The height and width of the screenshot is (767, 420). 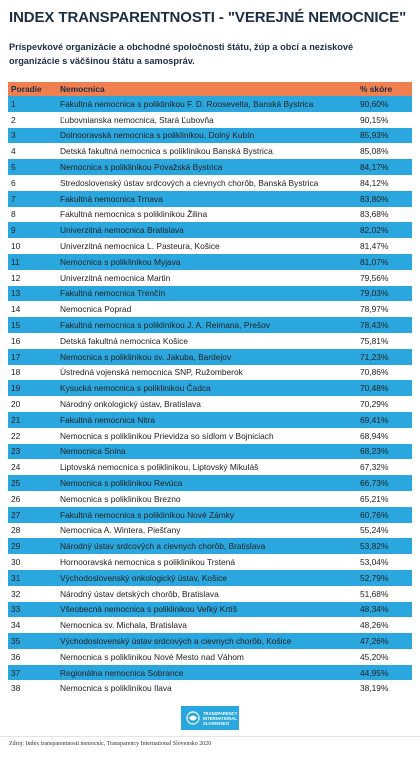 I want to click on rank-cell: 3, so click(x=13, y=135).